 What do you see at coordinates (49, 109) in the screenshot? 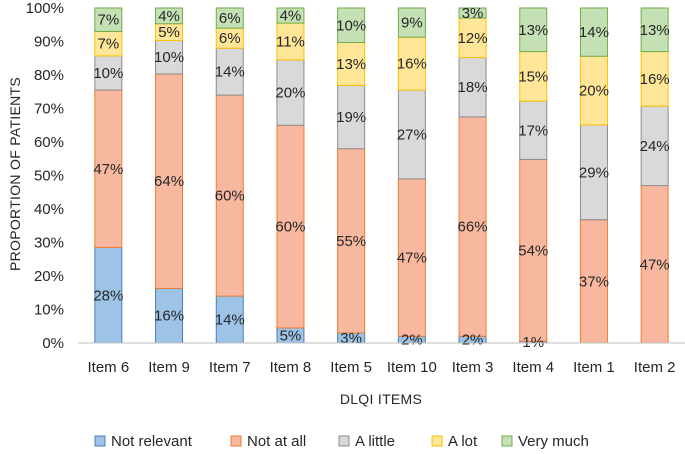
I see `y-tick-label: 70%` at bounding box center [49, 109].